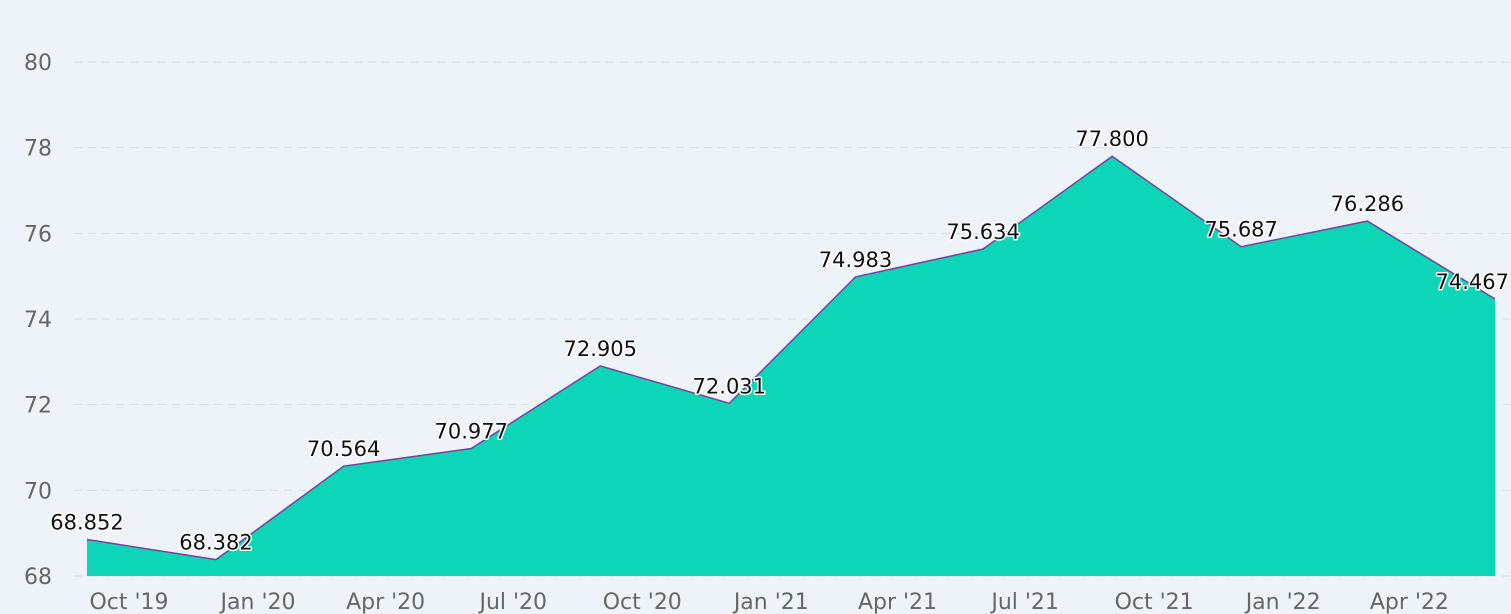 Image resolution: width=1511 pixels, height=614 pixels. What do you see at coordinates (38, 149) in the screenshot?
I see `y-tick-label: 78` at bounding box center [38, 149].